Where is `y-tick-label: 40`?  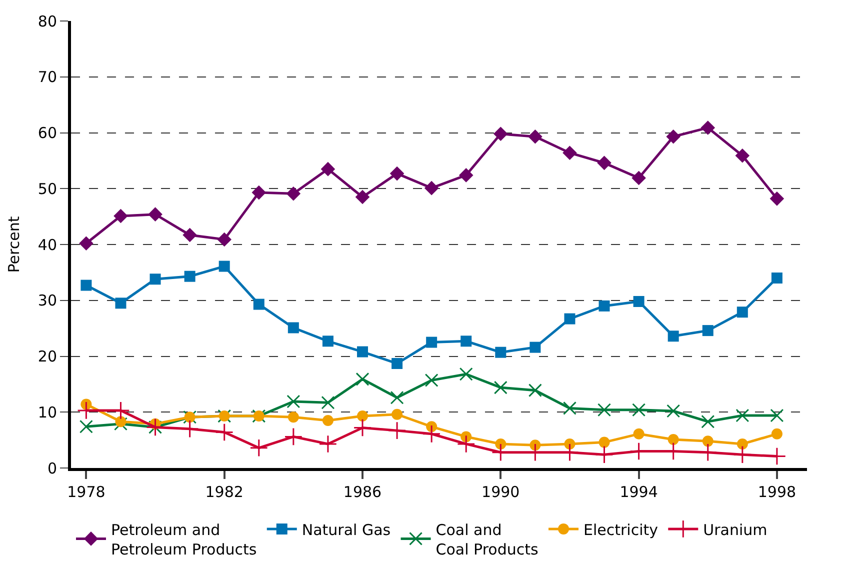
y-tick-label: 40 is located at coordinates (47, 245).